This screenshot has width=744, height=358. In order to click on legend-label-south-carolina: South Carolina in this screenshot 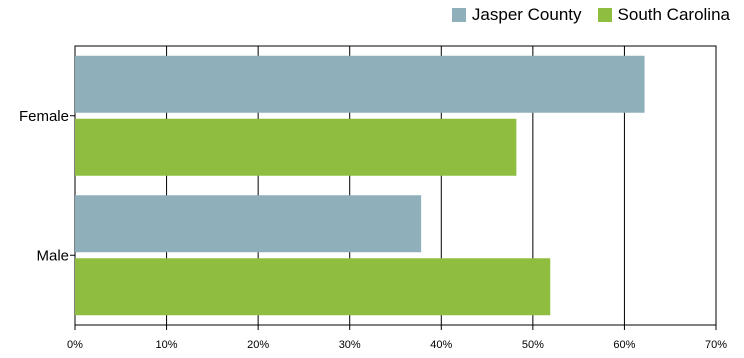, I will do `click(673, 14)`.